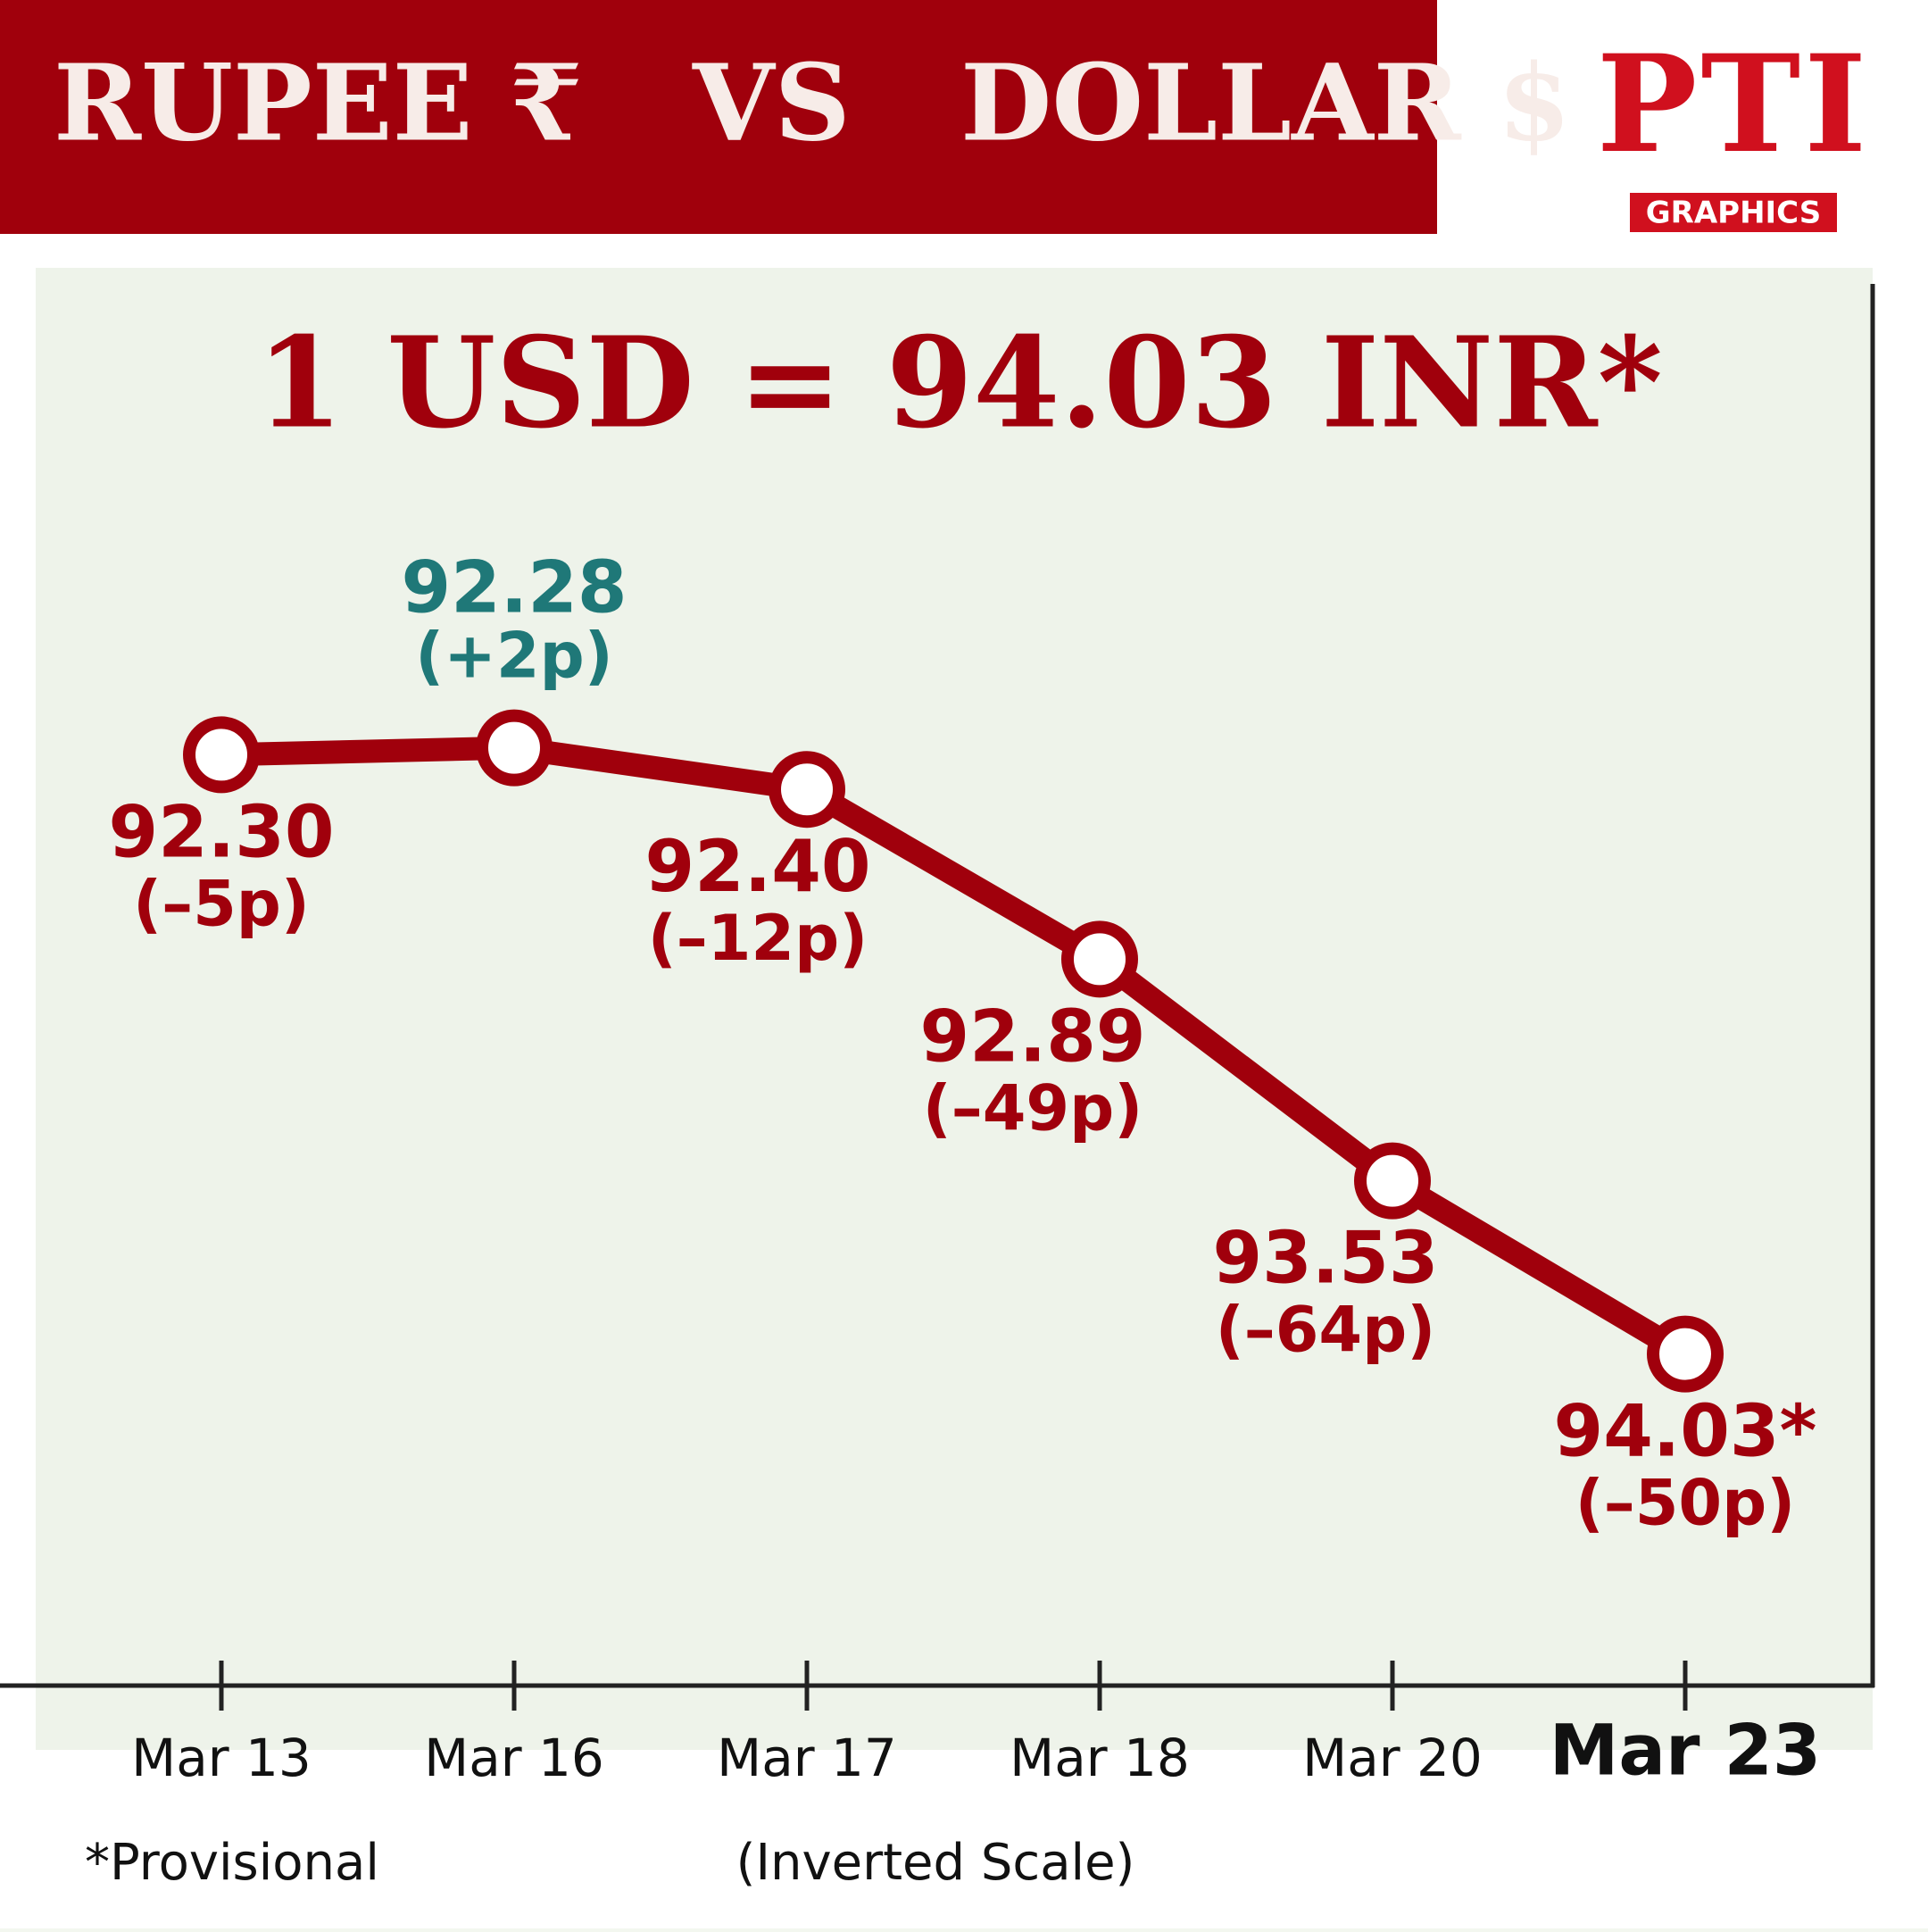  I want to click on logo-tag-box, so click(1733, 212).